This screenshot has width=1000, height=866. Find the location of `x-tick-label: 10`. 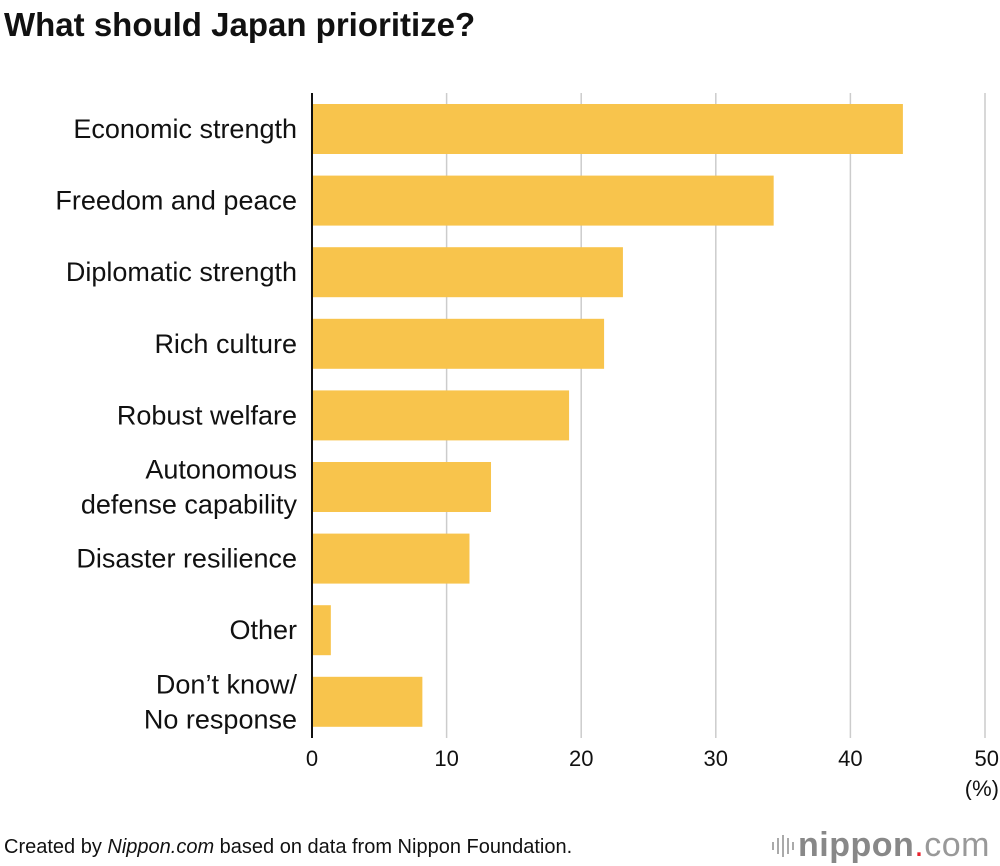

x-tick-label: 10 is located at coordinates (446, 758).